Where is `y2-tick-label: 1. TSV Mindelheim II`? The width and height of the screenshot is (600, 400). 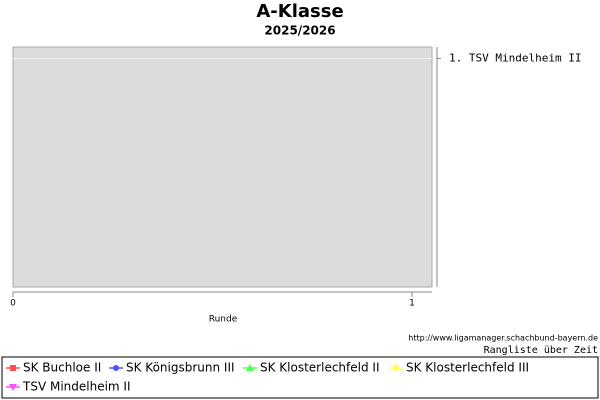
y2-tick-label: 1. TSV Mindelheim II is located at coordinates (515, 57).